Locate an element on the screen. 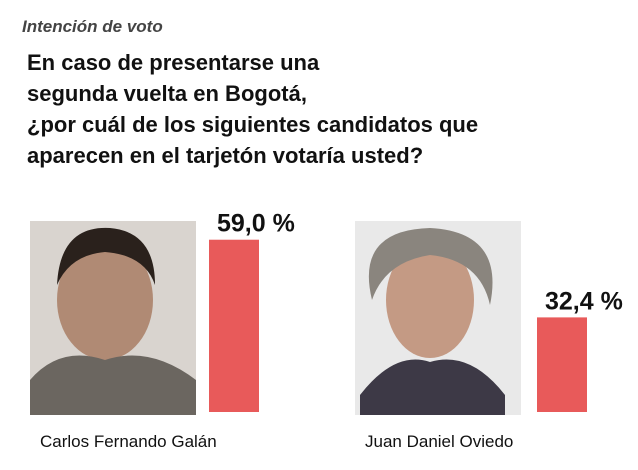 This screenshot has height=470, width=638. value-label: 59,0 % is located at coordinates (256, 224).